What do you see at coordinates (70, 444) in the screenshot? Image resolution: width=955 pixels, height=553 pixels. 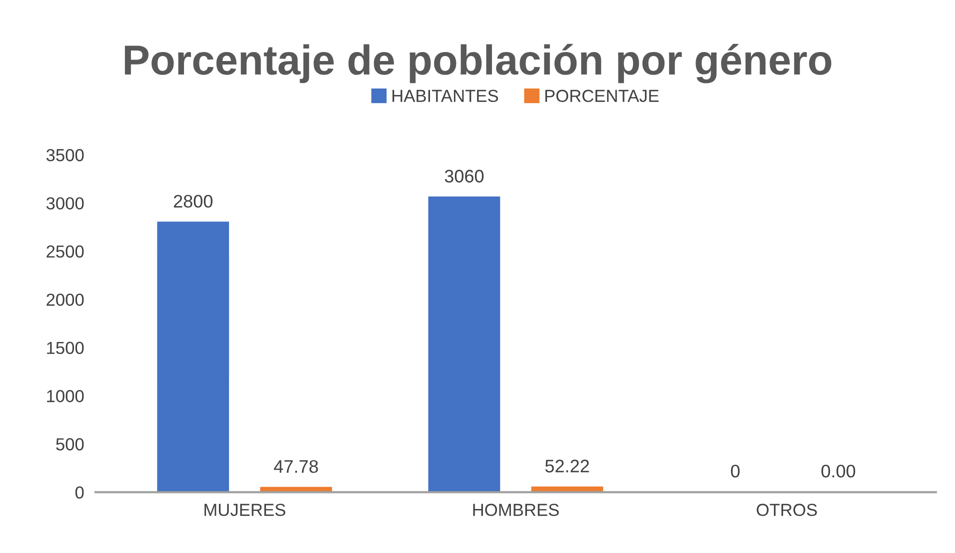 I see `y-tick-label: 500` at bounding box center [70, 444].